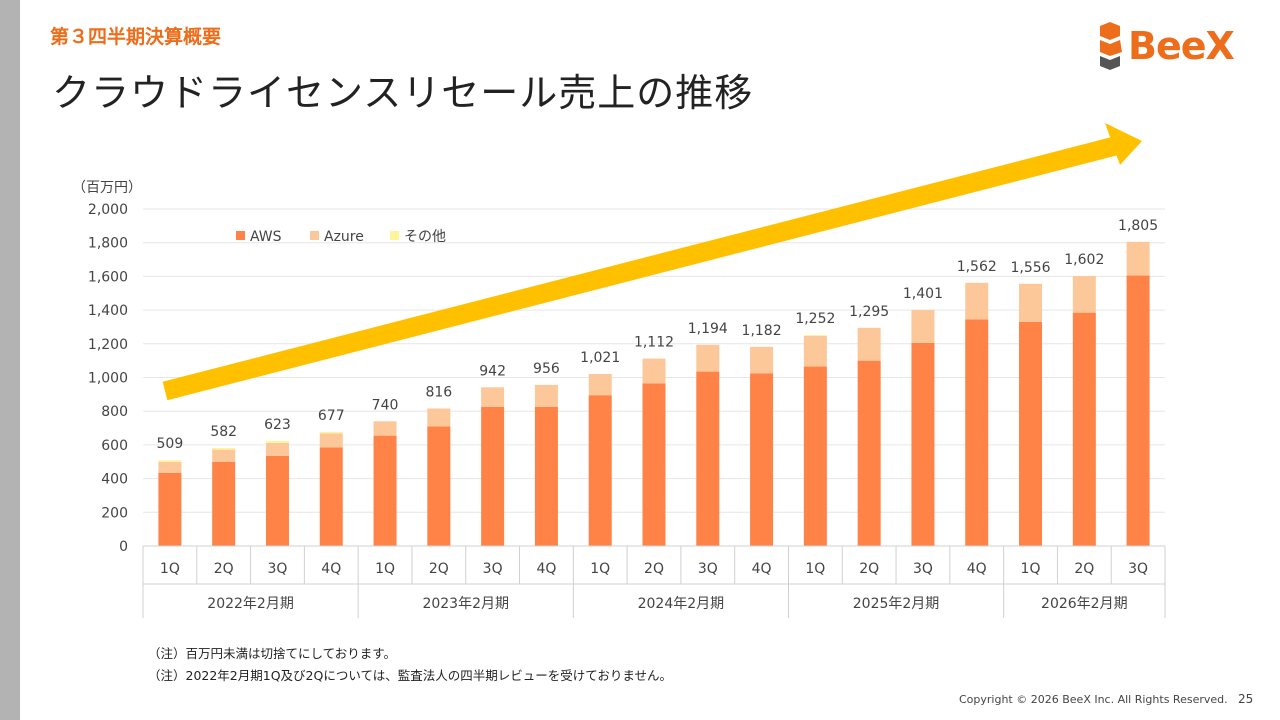  Describe the element at coordinates (107, 188) in the screenshot. I see `unit-label: （百万円）` at that location.